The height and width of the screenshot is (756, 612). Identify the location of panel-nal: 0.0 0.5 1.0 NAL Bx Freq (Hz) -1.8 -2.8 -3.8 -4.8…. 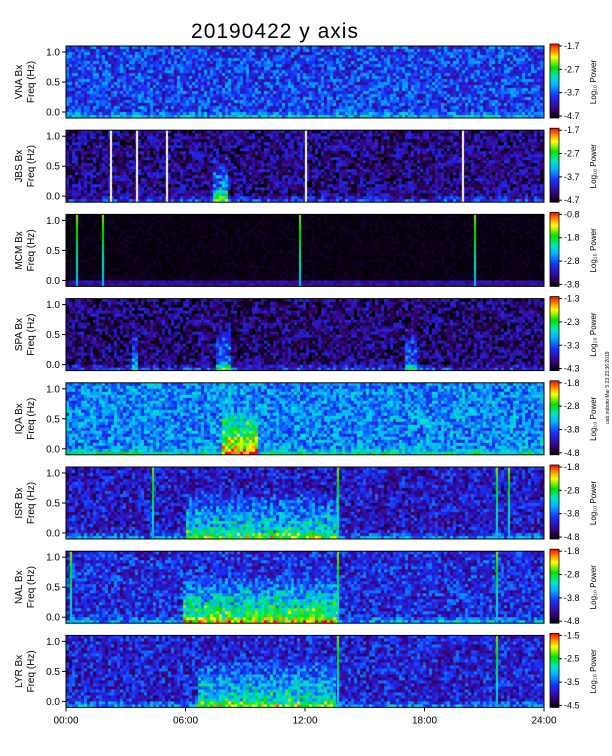
(306, 586).